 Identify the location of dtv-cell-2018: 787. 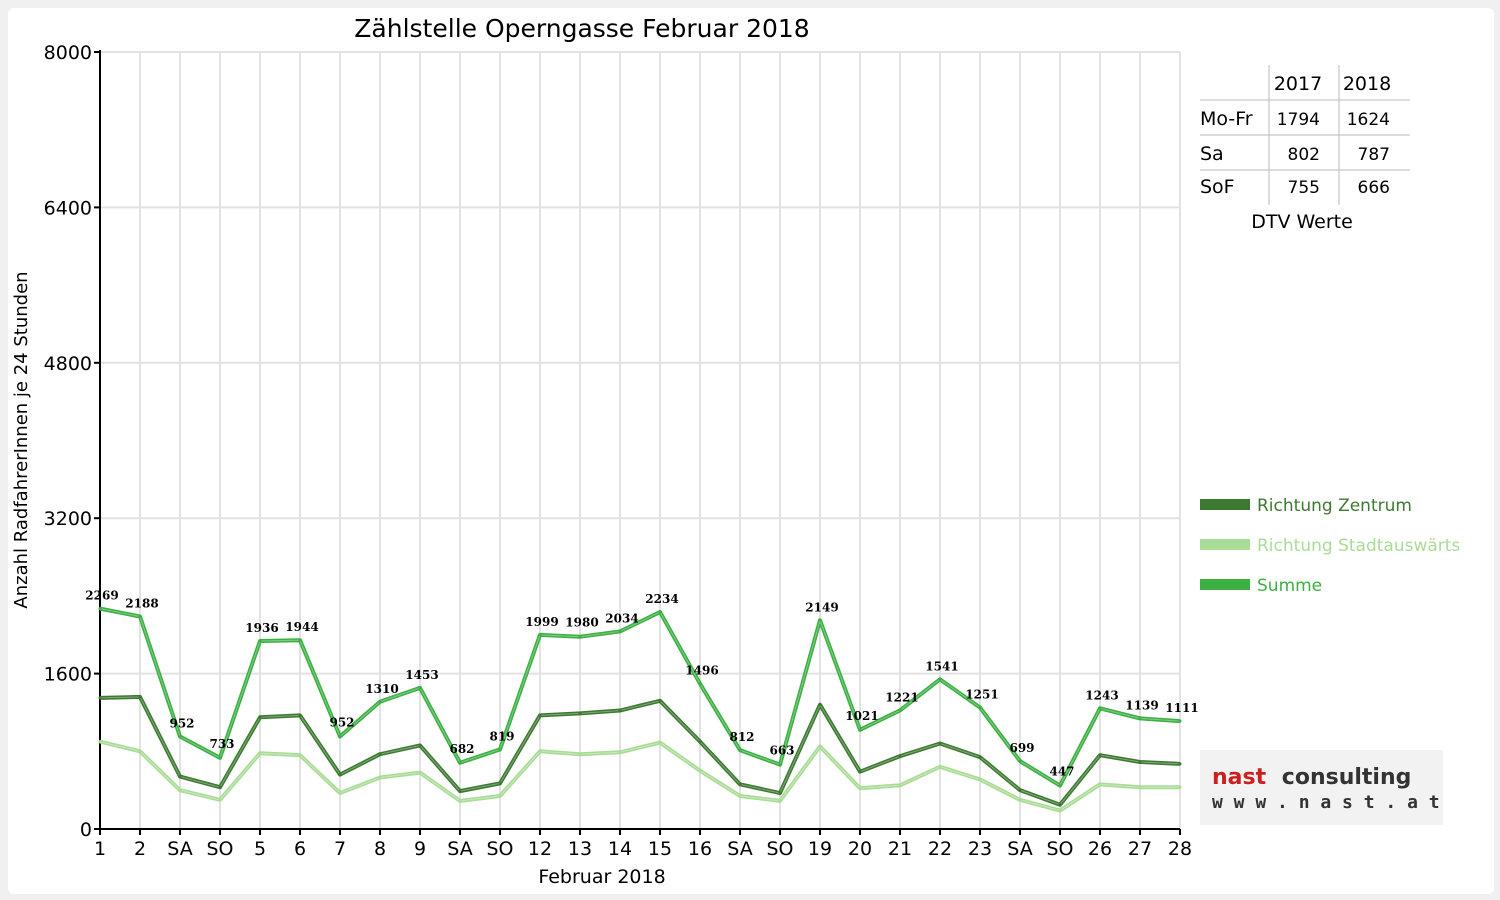
(1374, 155).